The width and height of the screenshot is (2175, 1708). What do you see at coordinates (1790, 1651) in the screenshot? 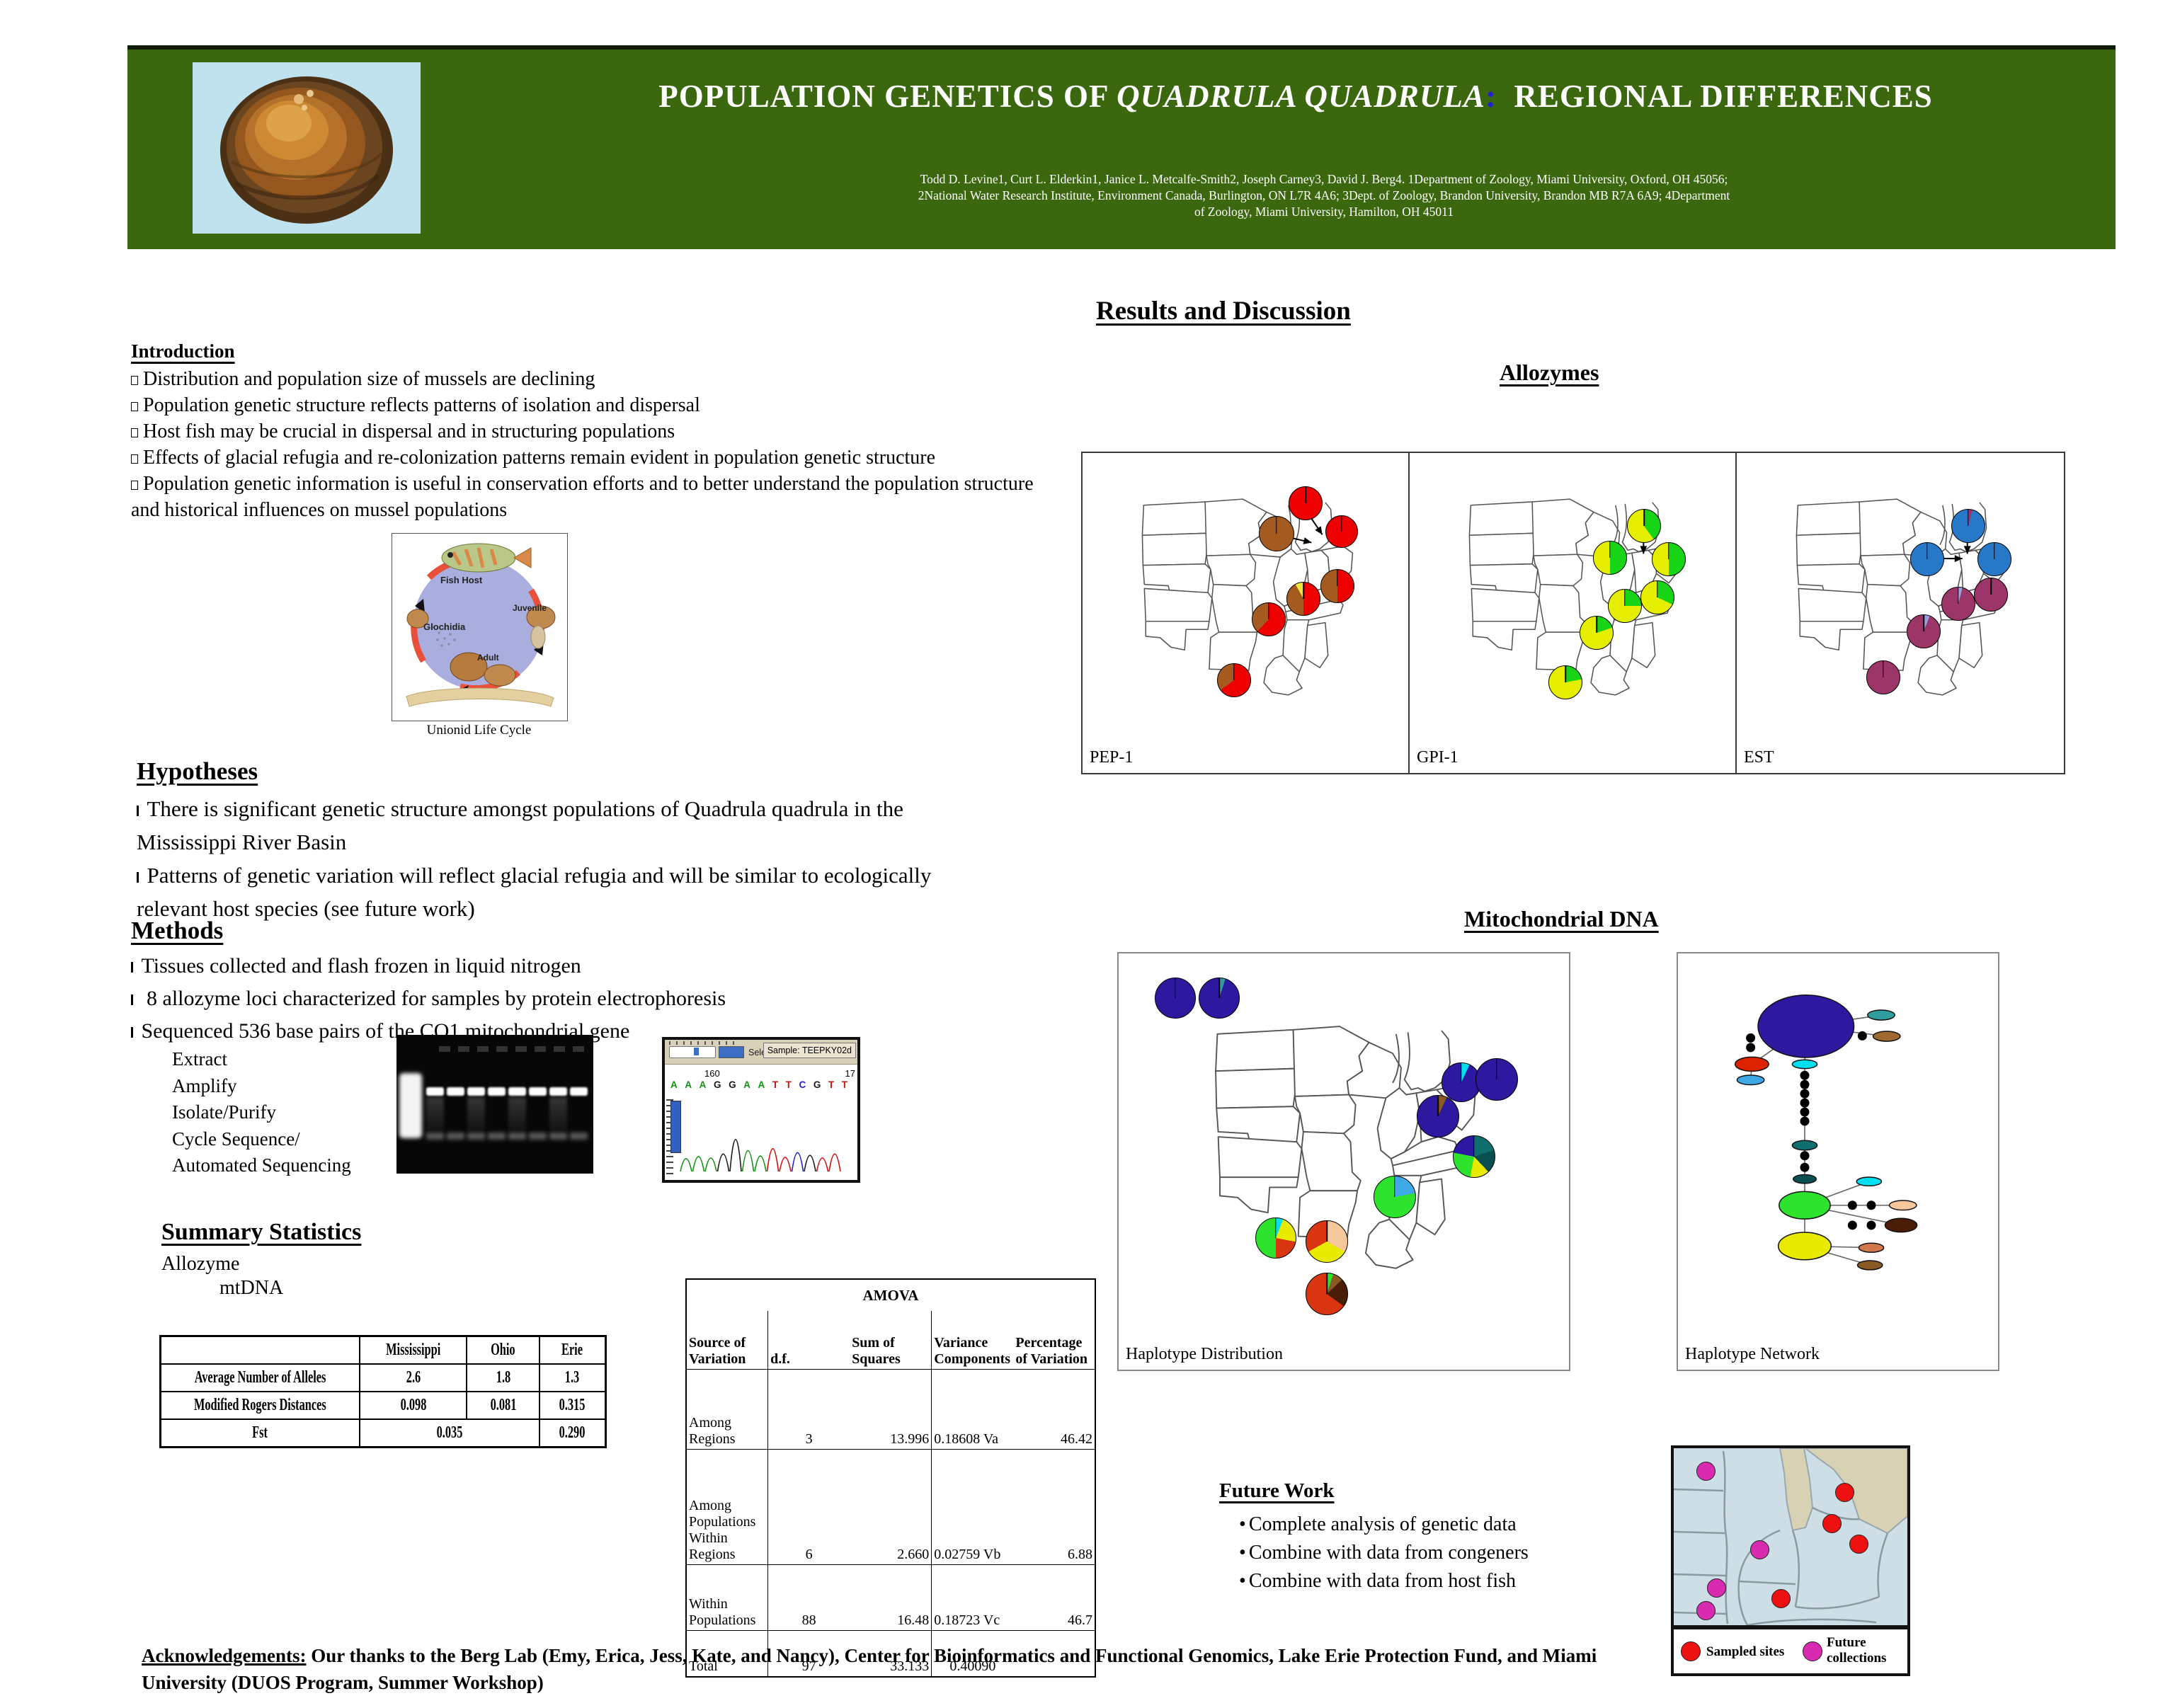
I see `sampling-map-legend: Sampled sites Future collections` at bounding box center [1790, 1651].